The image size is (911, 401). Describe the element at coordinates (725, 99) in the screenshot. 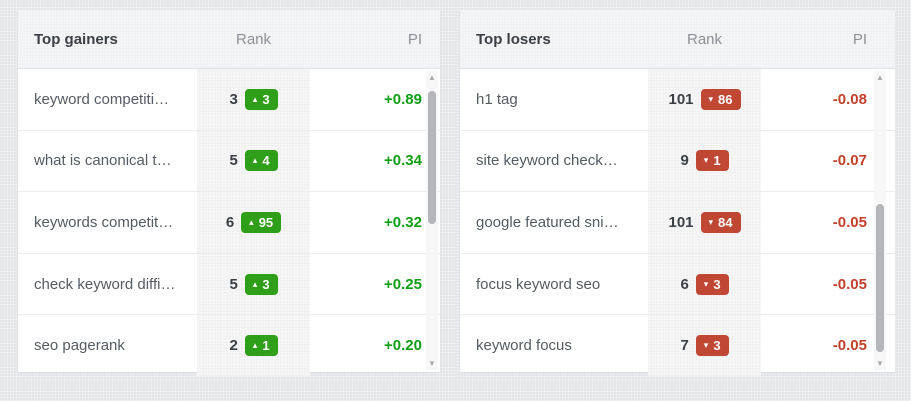

I see `rank-change-value: 86` at that location.